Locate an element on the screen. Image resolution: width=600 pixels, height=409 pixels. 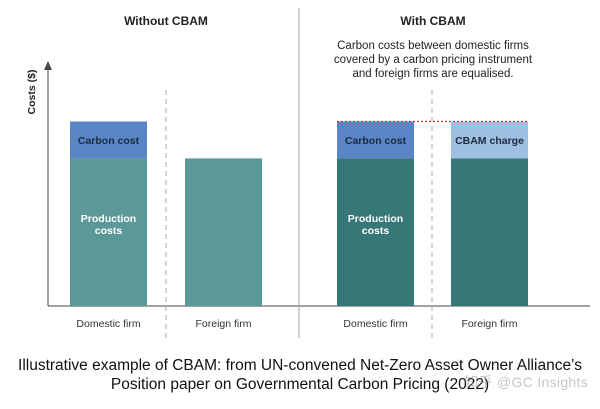
label-carbon-cost-2: Carbon cost is located at coordinates (376, 141).